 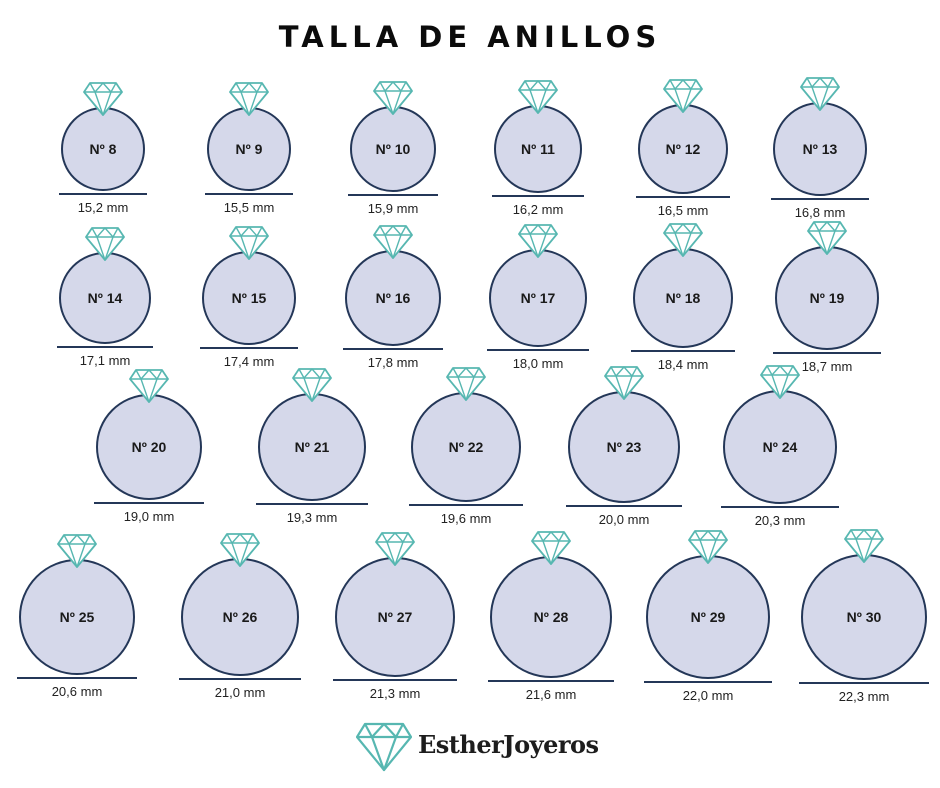 I want to click on ring-size-label: Nº 8, so click(x=103, y=149).